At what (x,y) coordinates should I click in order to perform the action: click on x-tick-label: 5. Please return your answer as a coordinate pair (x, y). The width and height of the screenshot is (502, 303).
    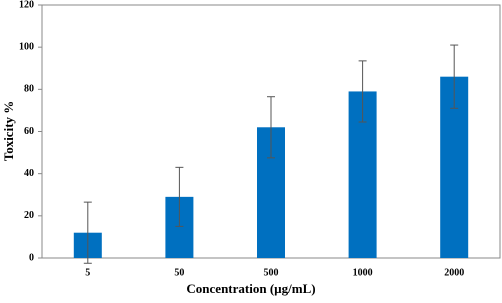
    Looking at the image, I should click on (87, 272).